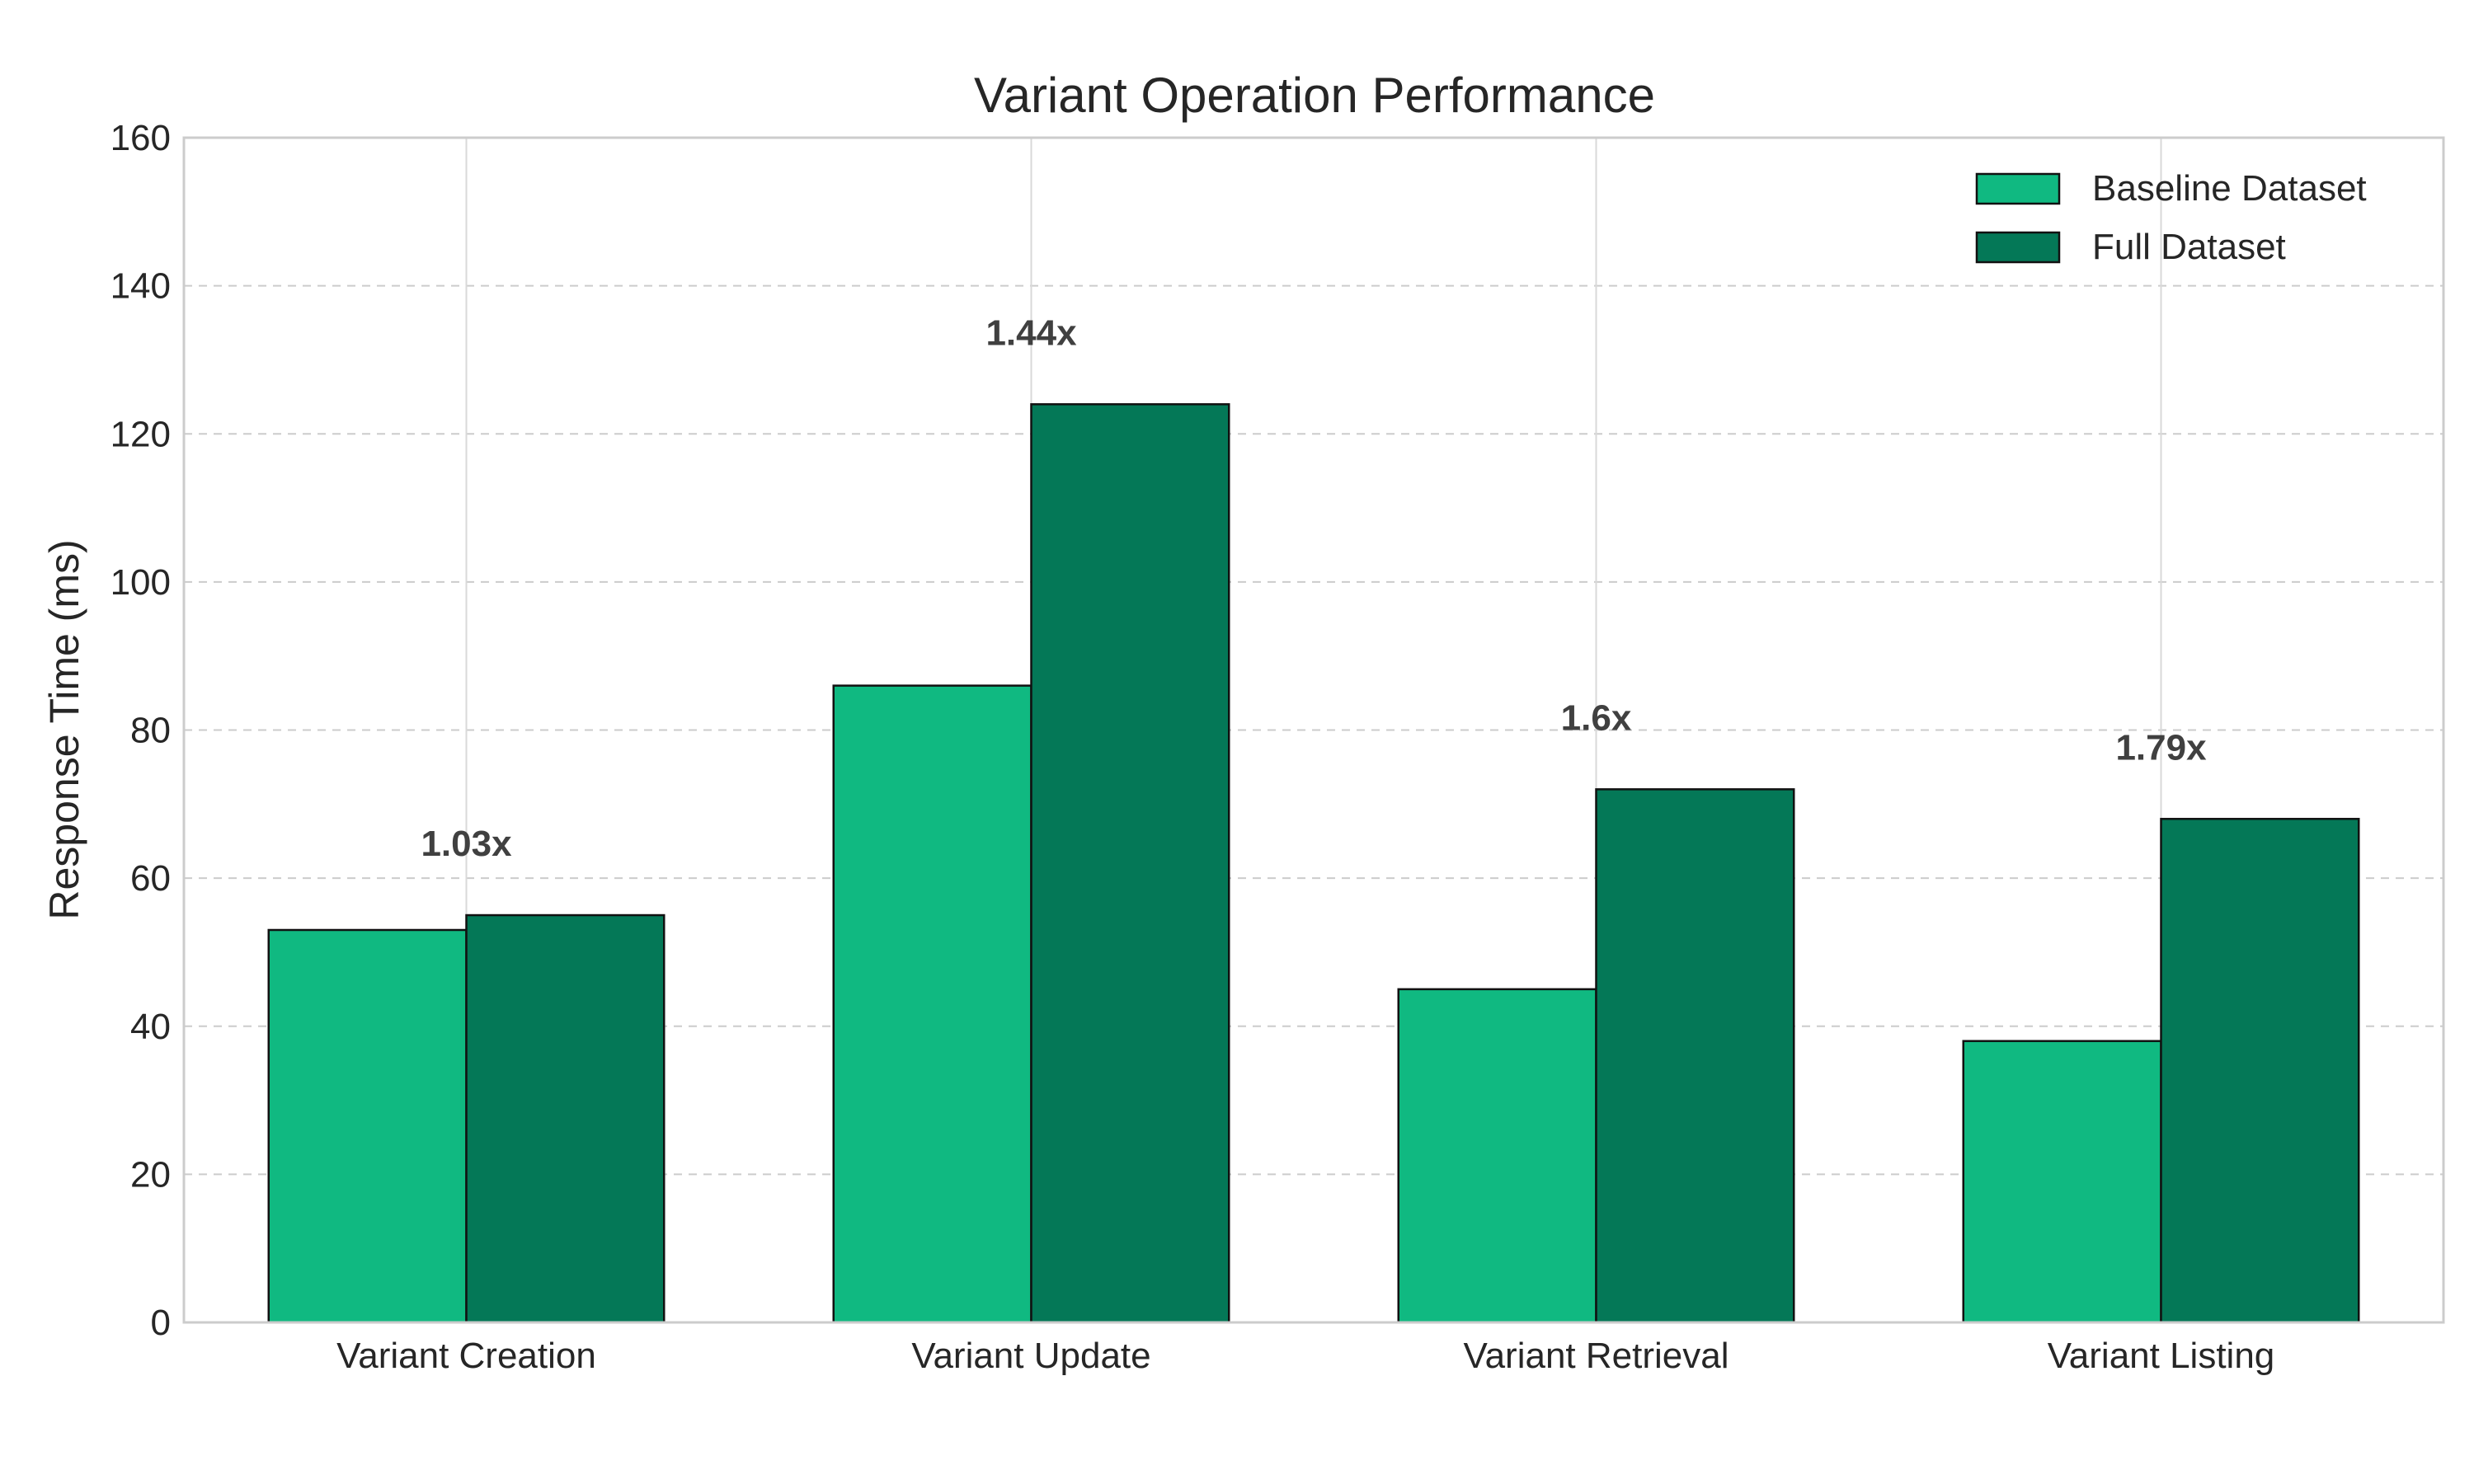 The height and width of the screenshot is (1484, 2474). Describe the element at coordinates (1030, 1356) in the screenshot. I see `x-tick-label: Variant Update` at that location.